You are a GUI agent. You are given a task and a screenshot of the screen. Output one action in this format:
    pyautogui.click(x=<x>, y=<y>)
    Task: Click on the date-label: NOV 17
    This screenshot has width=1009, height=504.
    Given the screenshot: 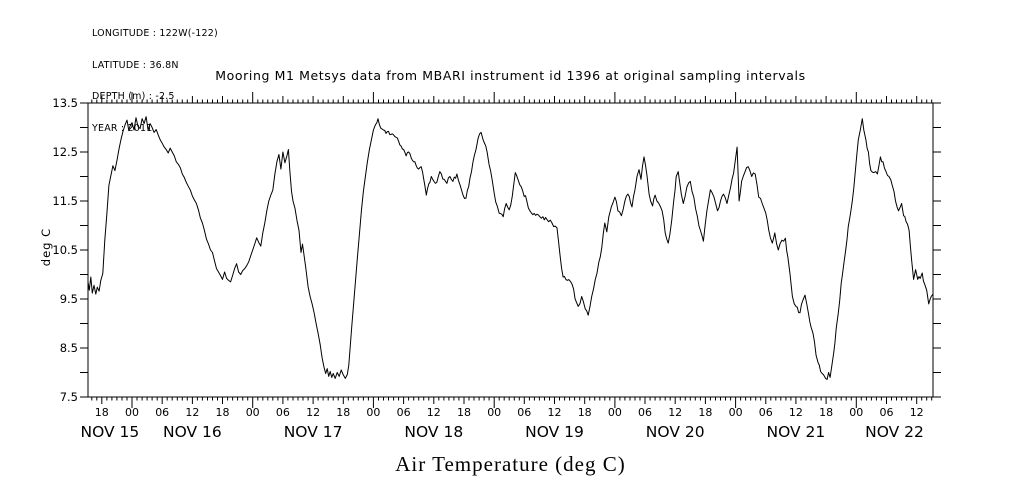 What is the action you would take?
    pyautogui.click(x=313, y=432)
    